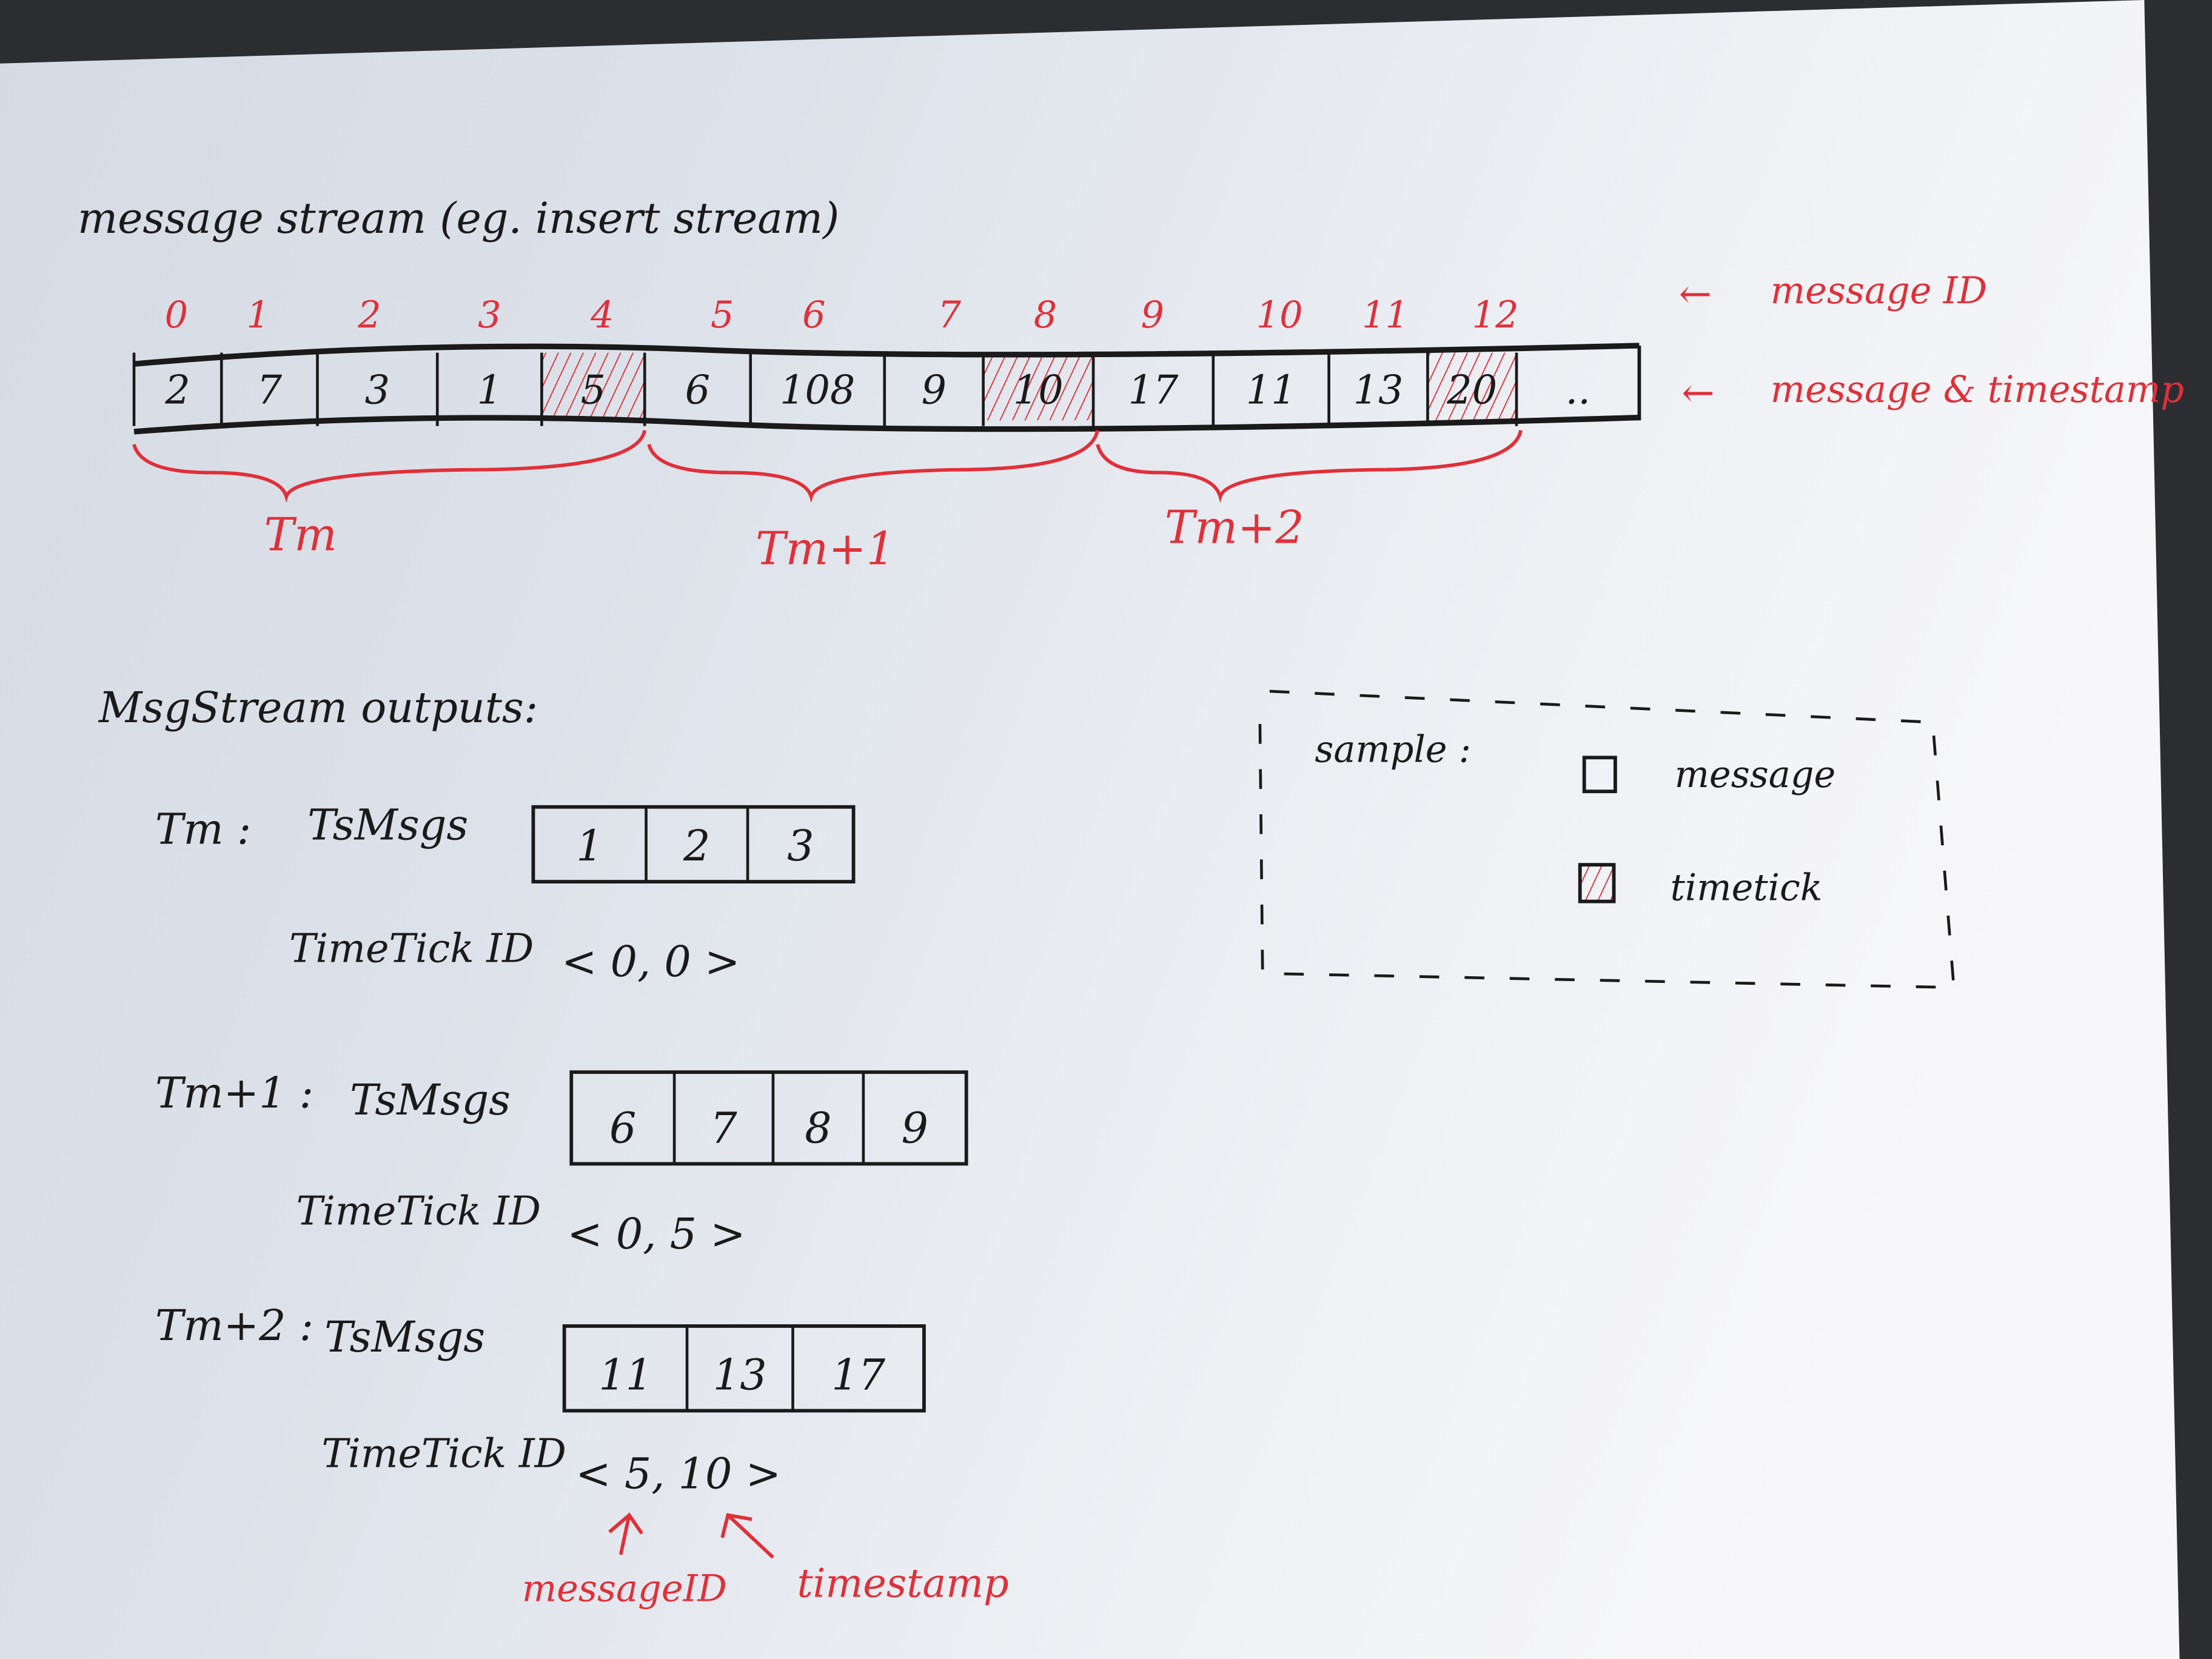  I want to click on note-message-id: messageID, so click(624, 1589).